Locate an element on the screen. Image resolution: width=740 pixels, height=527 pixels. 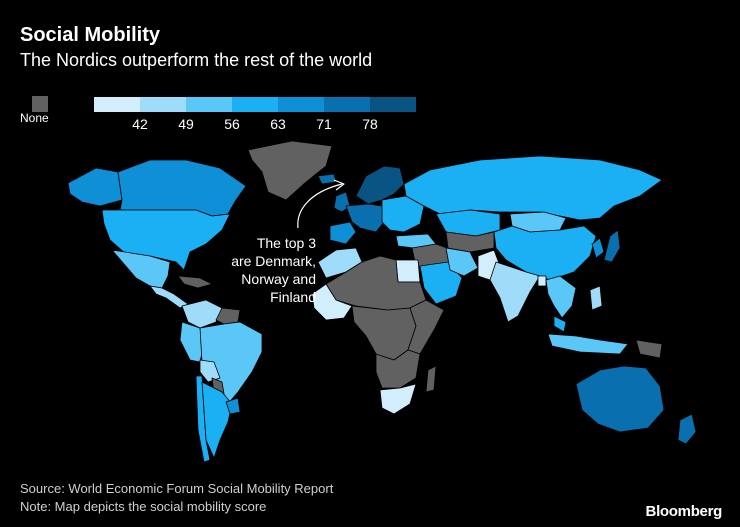
chart-title: Social Mobility is located at coordinates (90, 35).